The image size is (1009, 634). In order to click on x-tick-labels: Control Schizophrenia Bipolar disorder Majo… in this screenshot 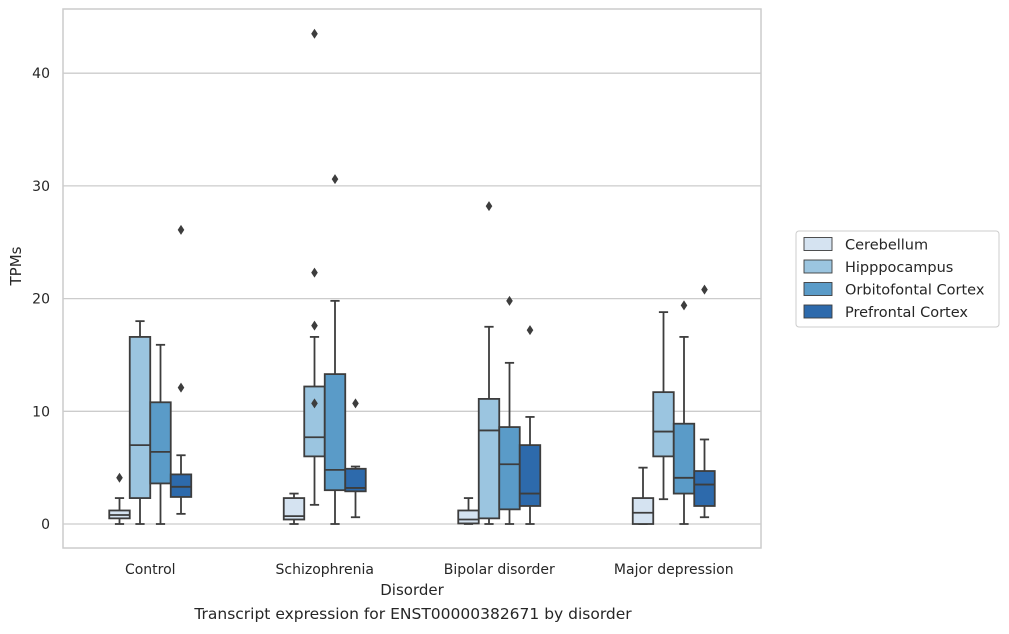, I will do `click(429, 570)`.